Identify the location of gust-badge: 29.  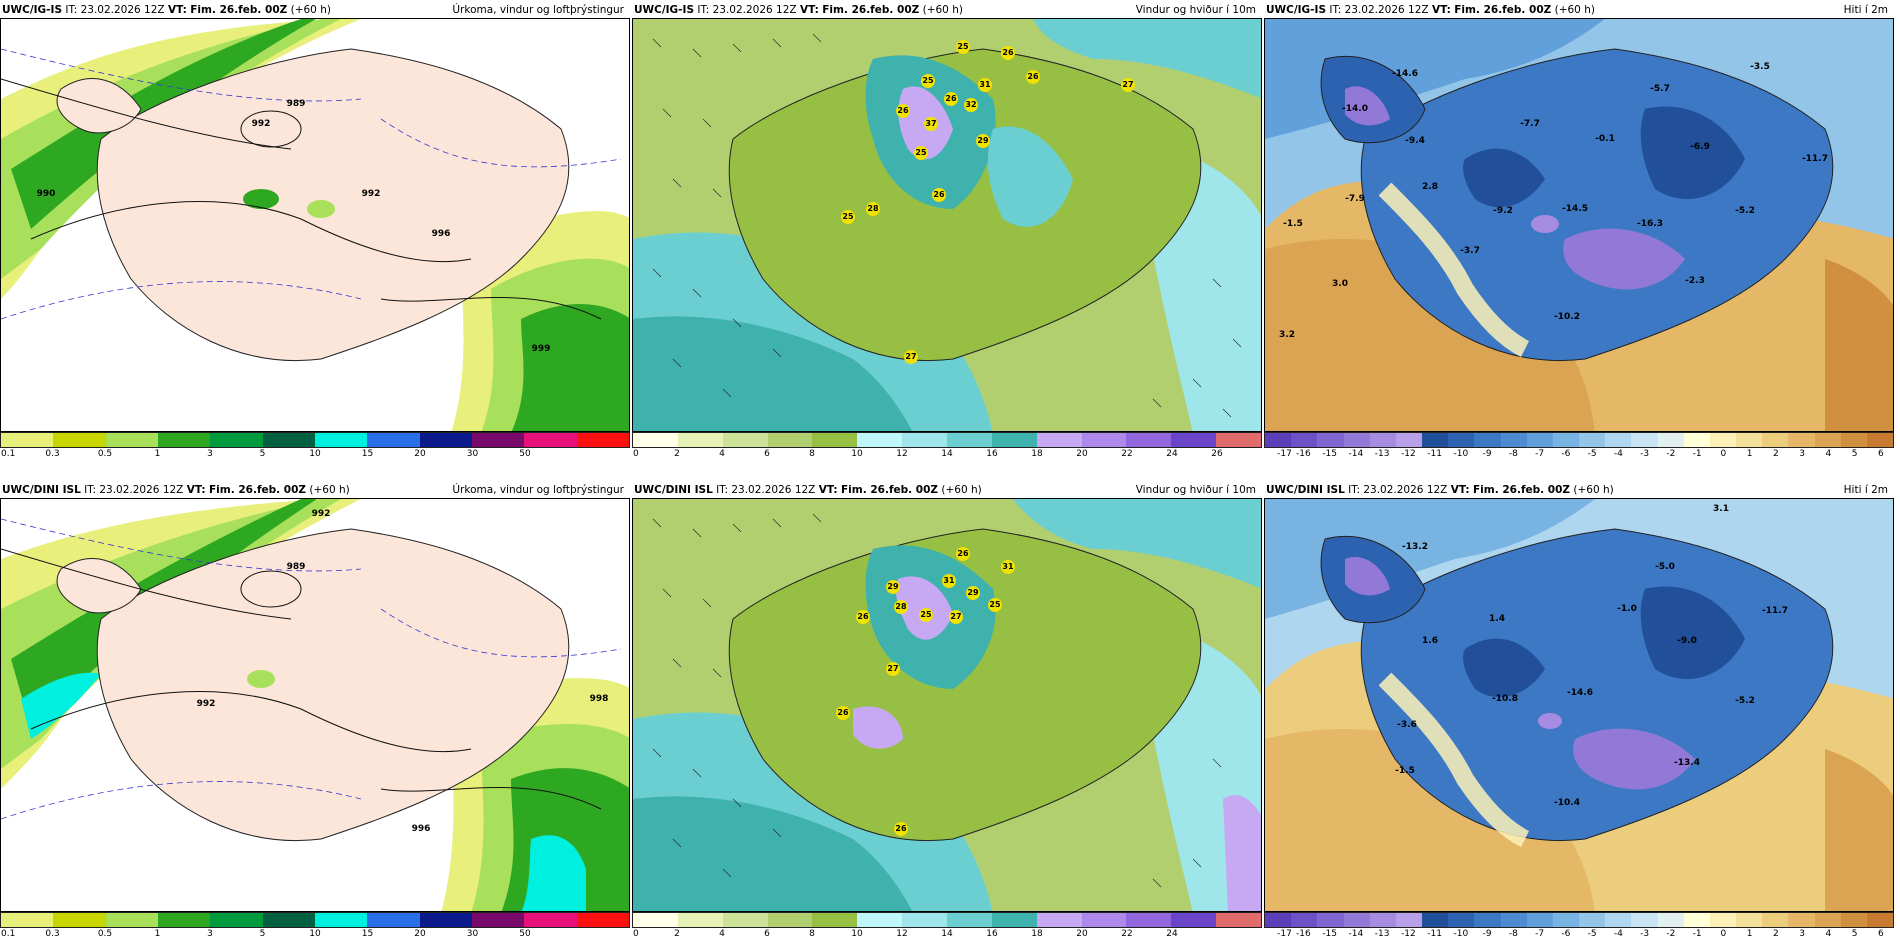
(893, 587).